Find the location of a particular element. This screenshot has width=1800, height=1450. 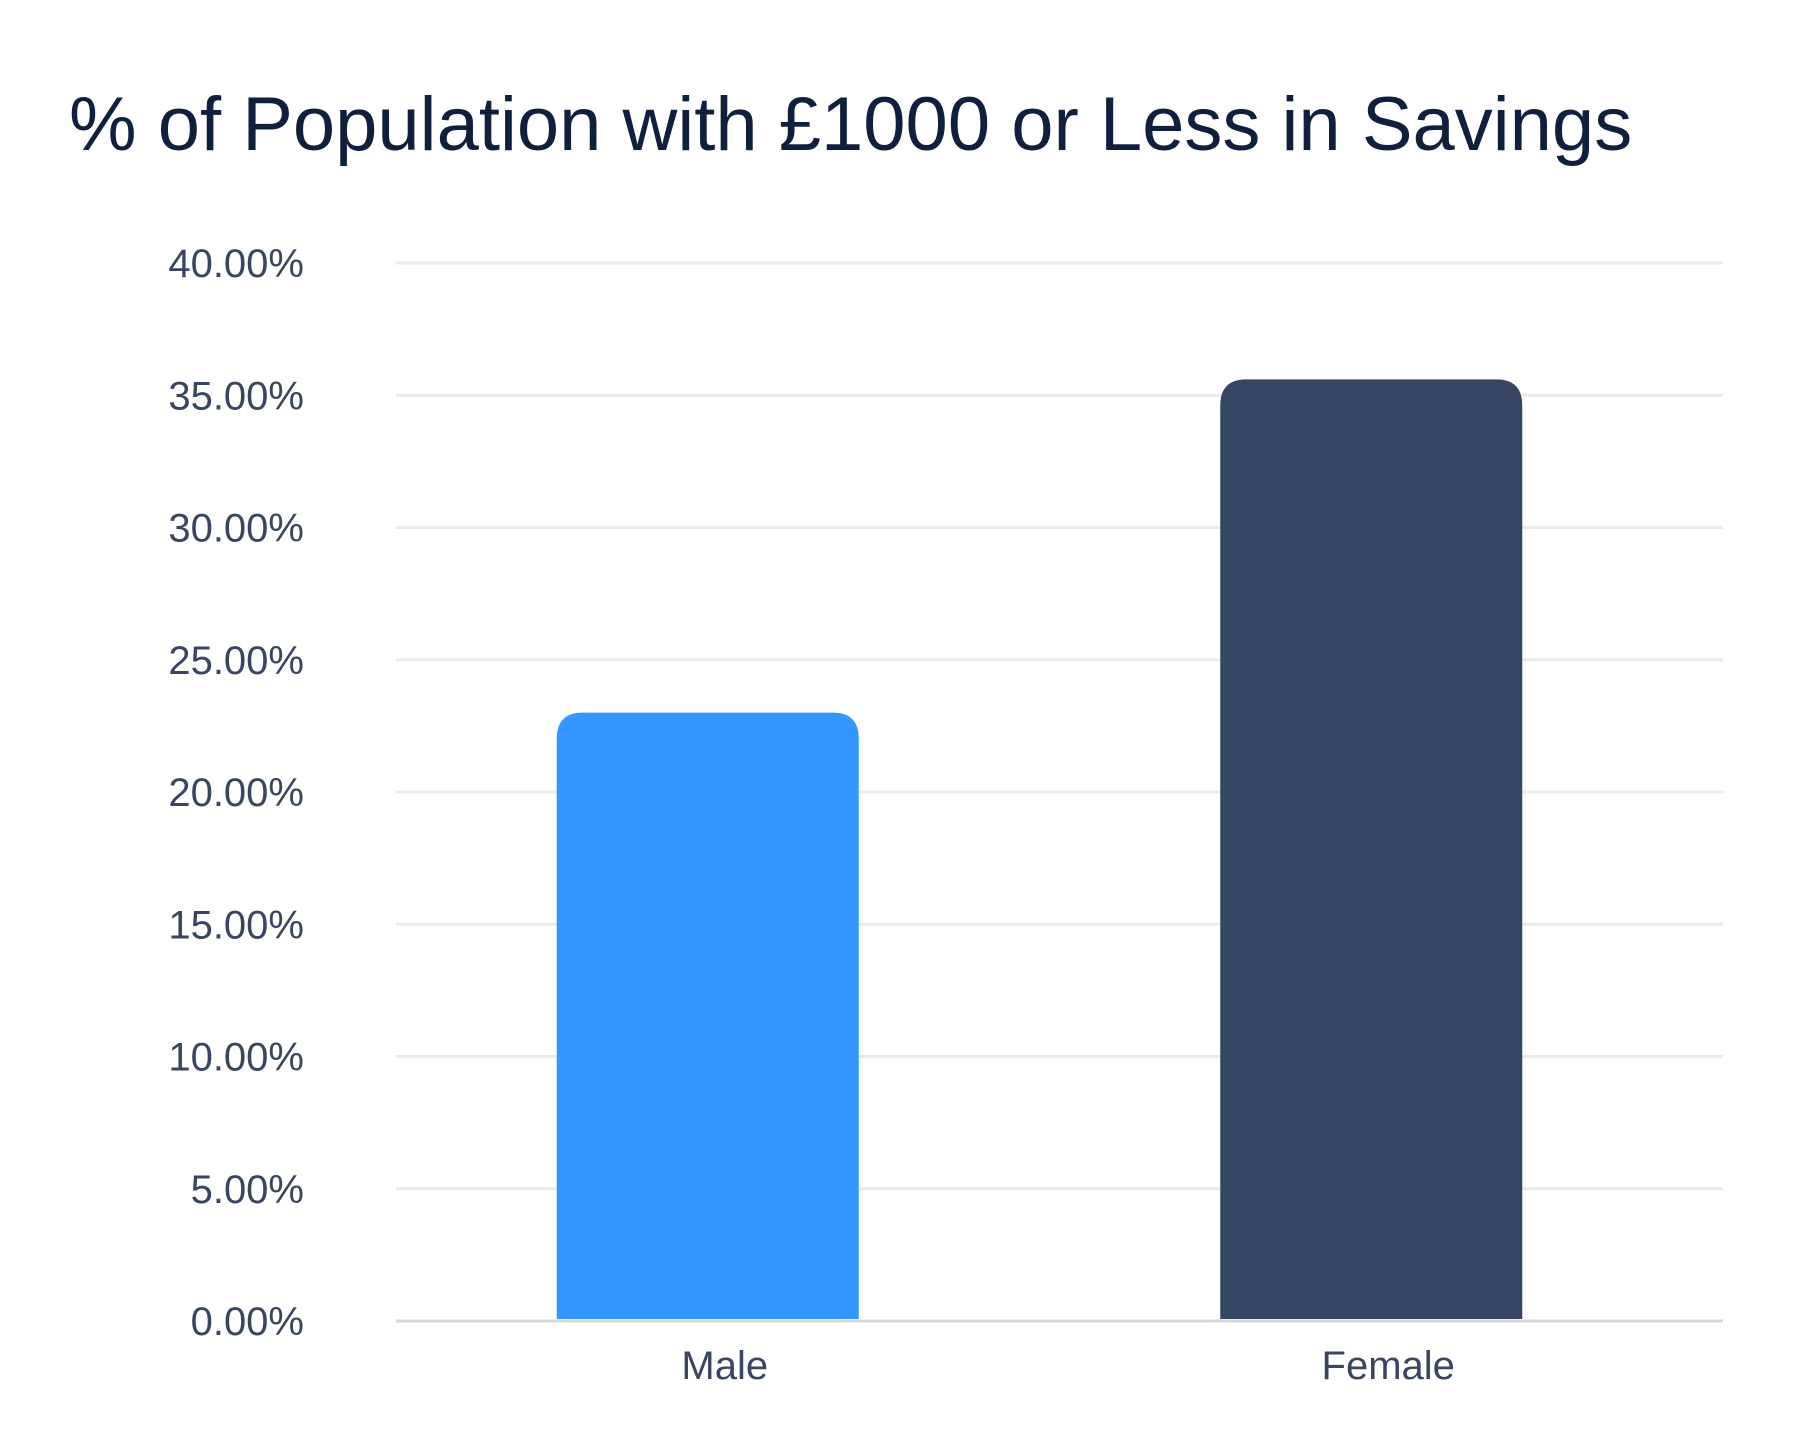

y-tick-label: 5.00% is located at coordinates (247, 1190).